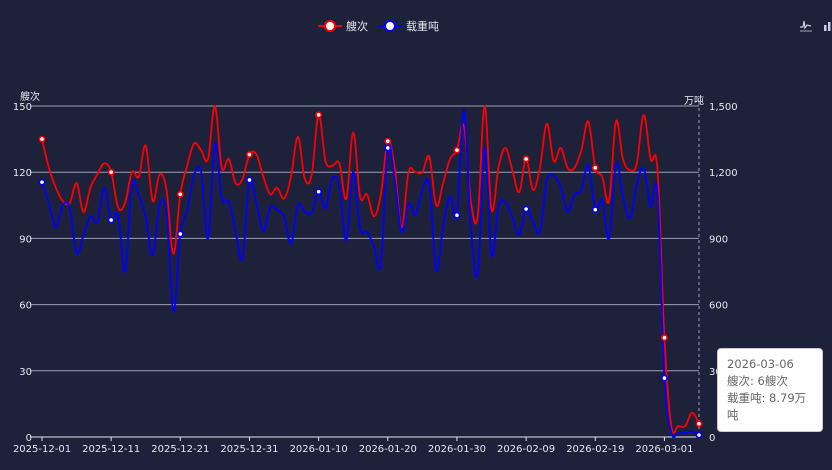 This screenshot has height=470, width=832. What do you see at coordinates (388, 449) in the screenshot?
I see `x-tick-label: 2026-01-20` at bounding box center [388, 449].